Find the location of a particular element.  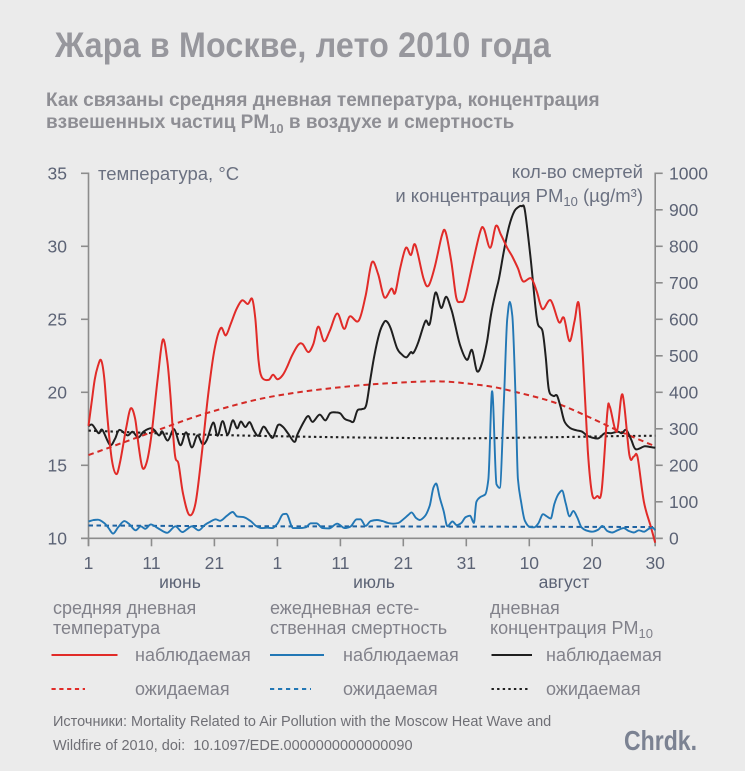

svg-text: ственная смертность is located at coordinates (358, 628).